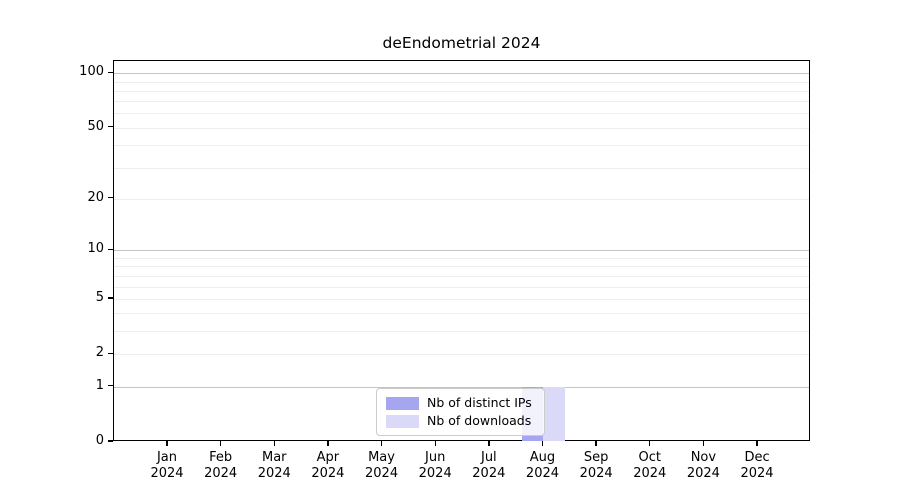  I want to click on x-axis-tick-label: Dec 2024, so click(757, 465).